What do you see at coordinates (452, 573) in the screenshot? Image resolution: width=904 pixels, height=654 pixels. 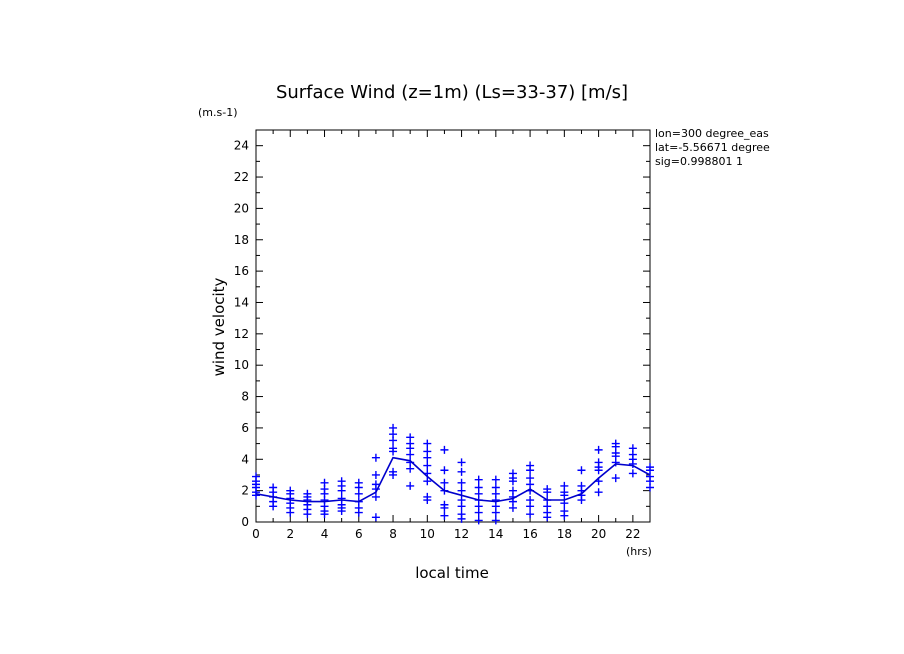 I see `x-axis-label: local time` at bounding box center [452, 573].